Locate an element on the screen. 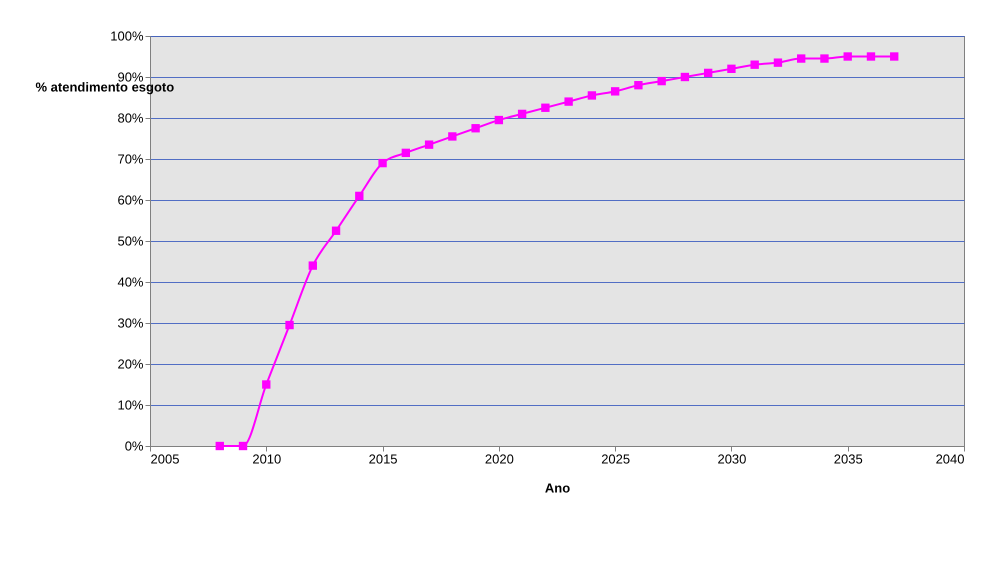 This screenshot has height=574, width=999. y-tick-label: 80% is located at coordinates (130, 118).